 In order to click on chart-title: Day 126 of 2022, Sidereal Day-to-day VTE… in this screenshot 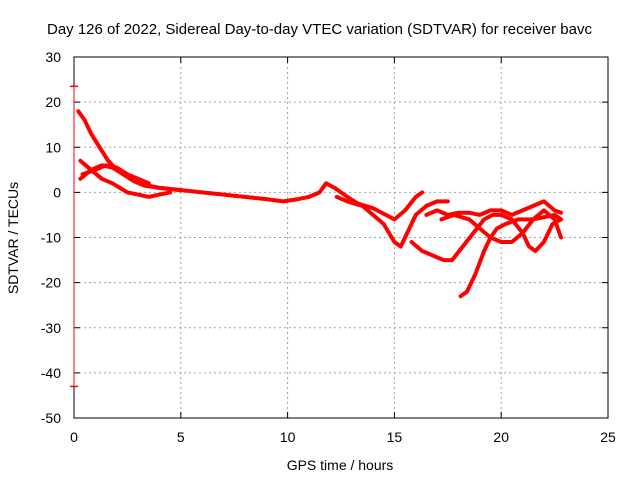, I will do `click(319, 29)`.